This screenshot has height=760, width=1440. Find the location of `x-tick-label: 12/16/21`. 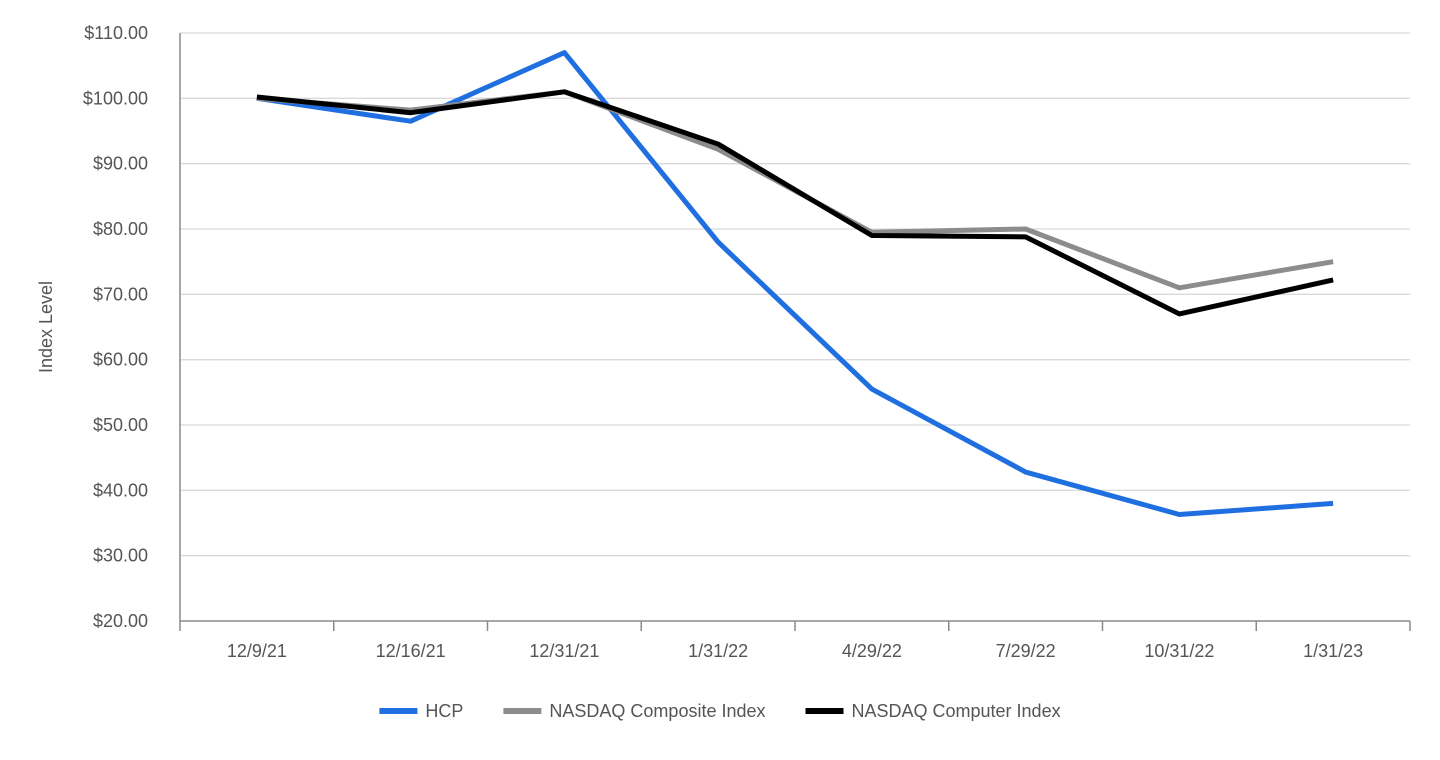

x-tick-label: 12/16/21 is located at coordinates (411, 651).